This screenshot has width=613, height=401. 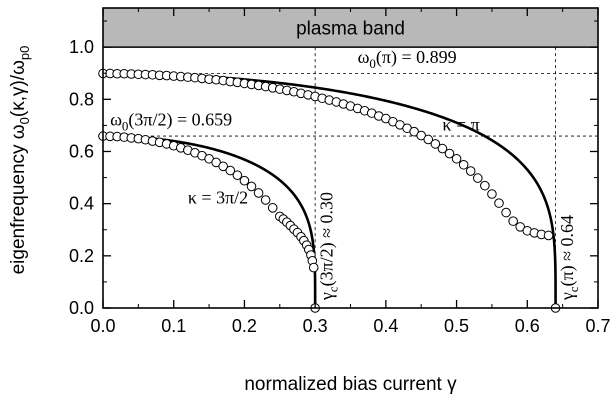 I want to click on x-tick-label: 0.1, so click(x=173, y=326).